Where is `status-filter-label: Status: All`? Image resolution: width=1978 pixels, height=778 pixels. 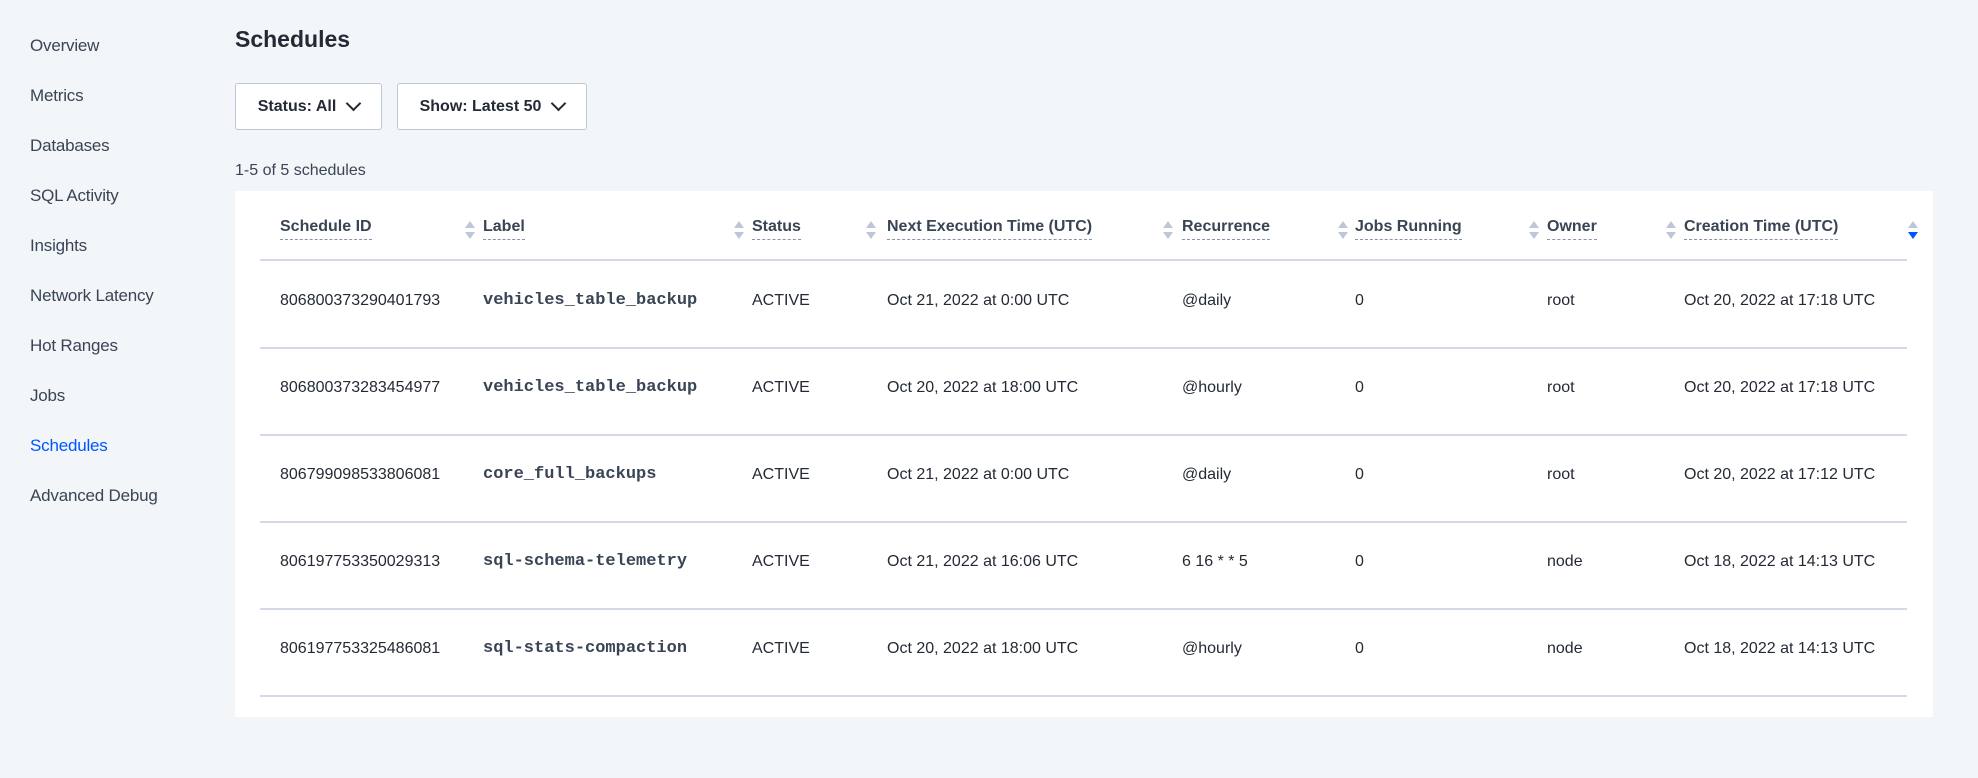 status-filter-label: Status: All is located at coordinates (297, 106).